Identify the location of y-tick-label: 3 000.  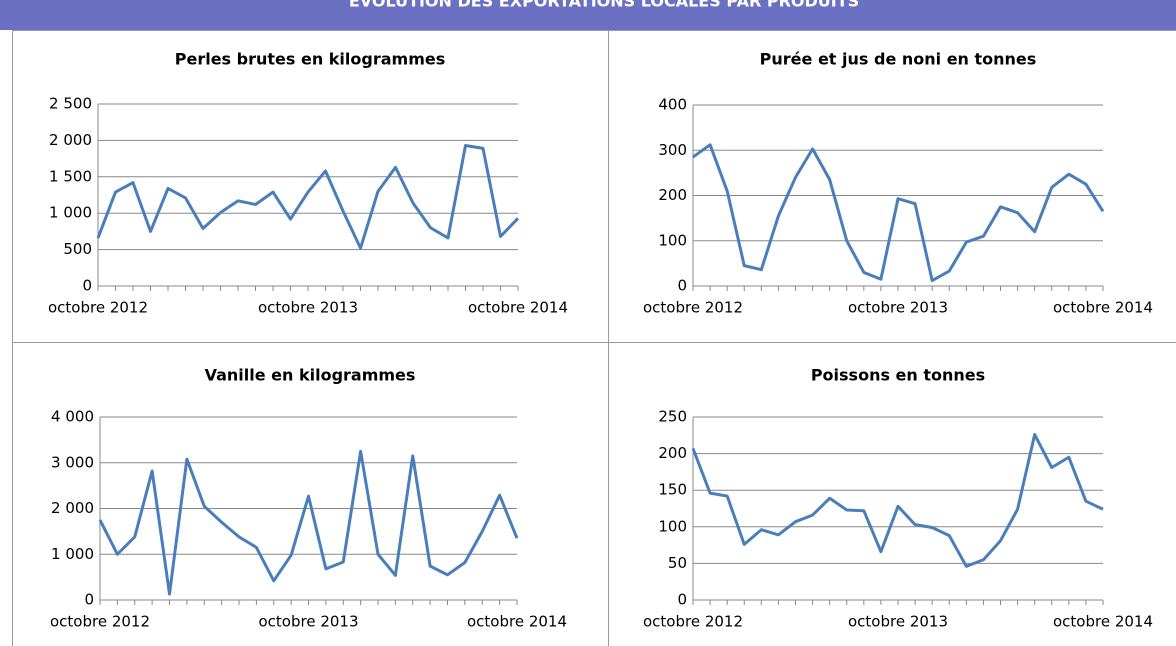
(72, 462).